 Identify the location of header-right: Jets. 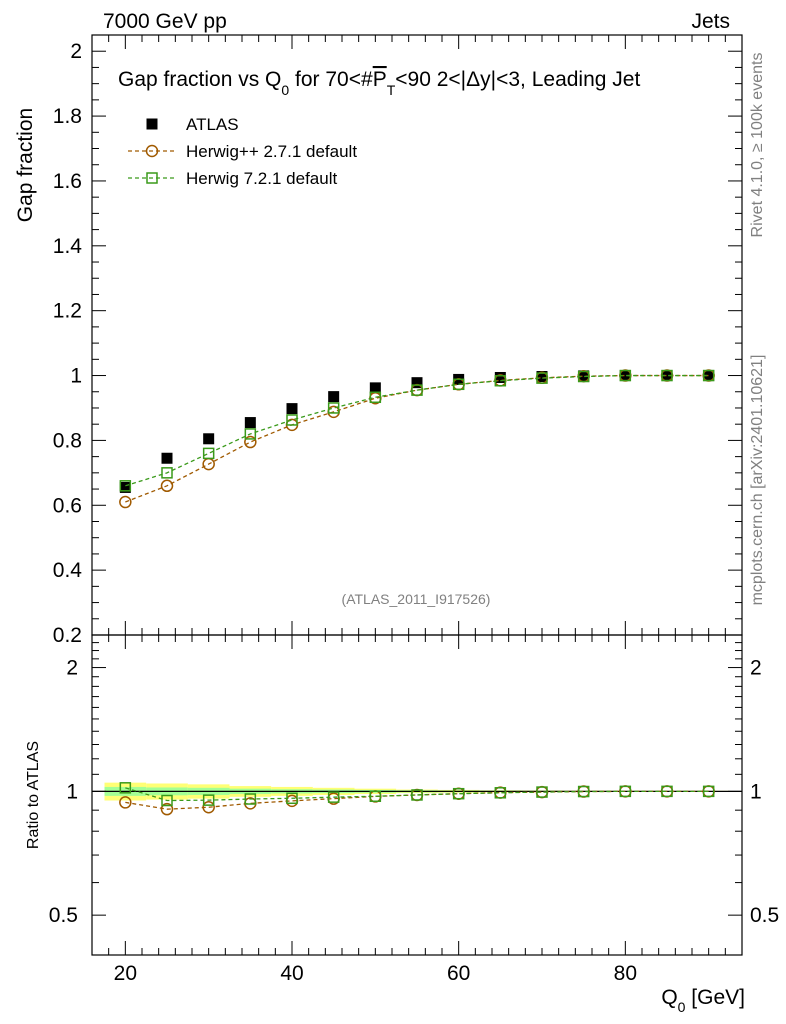
(710, 21).